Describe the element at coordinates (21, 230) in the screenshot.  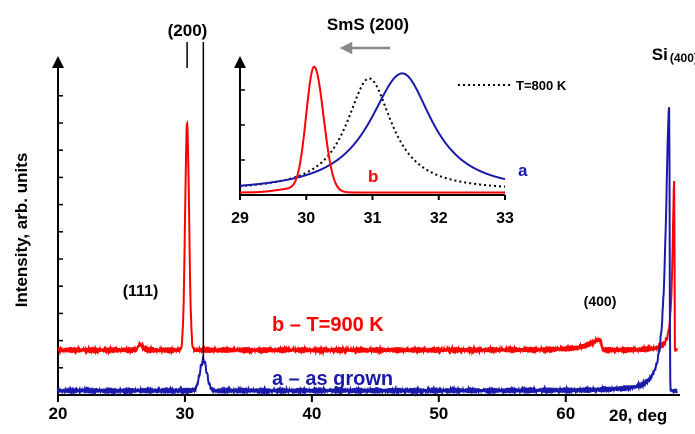
I see `y-axis-label: Intensity, arb. units` at that location.